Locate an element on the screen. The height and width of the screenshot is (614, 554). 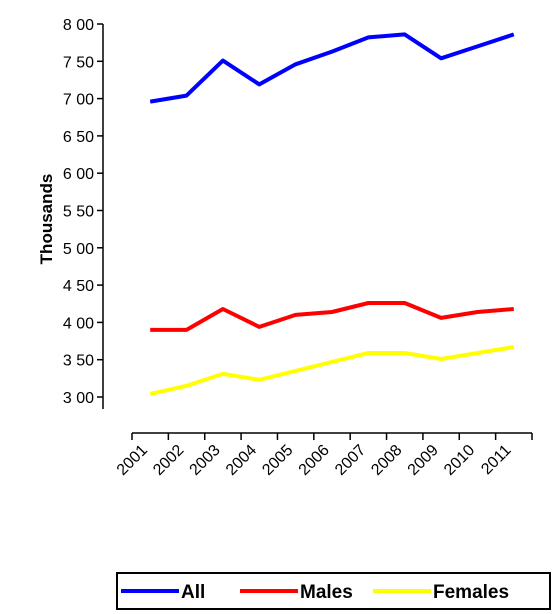
y-tick-label: 7 00 is located at coordinates (78, 100).